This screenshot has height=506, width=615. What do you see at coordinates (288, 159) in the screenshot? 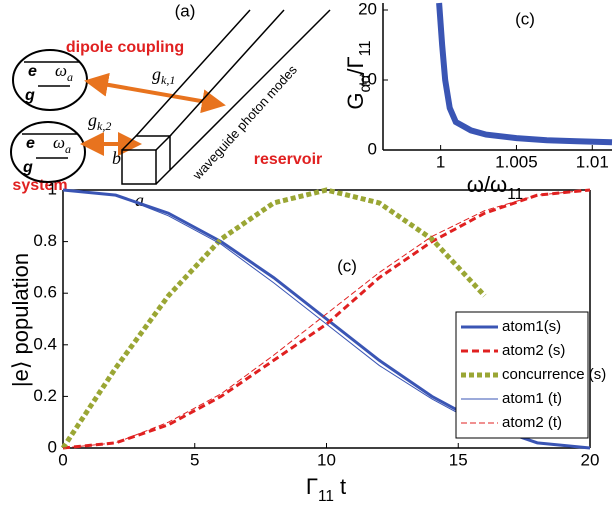
I see `reservoir-label: reservoir` at bounding box center [288, 159].